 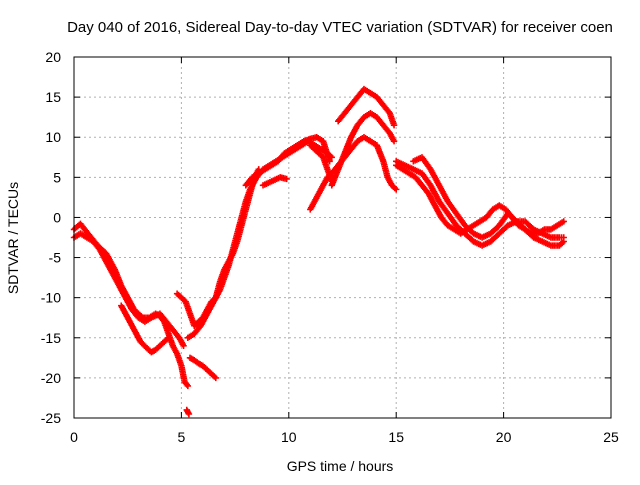 What do you see at coordinates (259, 239) in the screenshot?
I see `series-track-g` at bounding box center [259, 239].